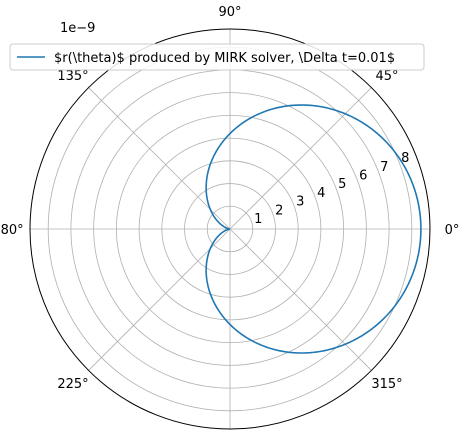  I want to click on r-tick-label: 7, so click(384, 167).